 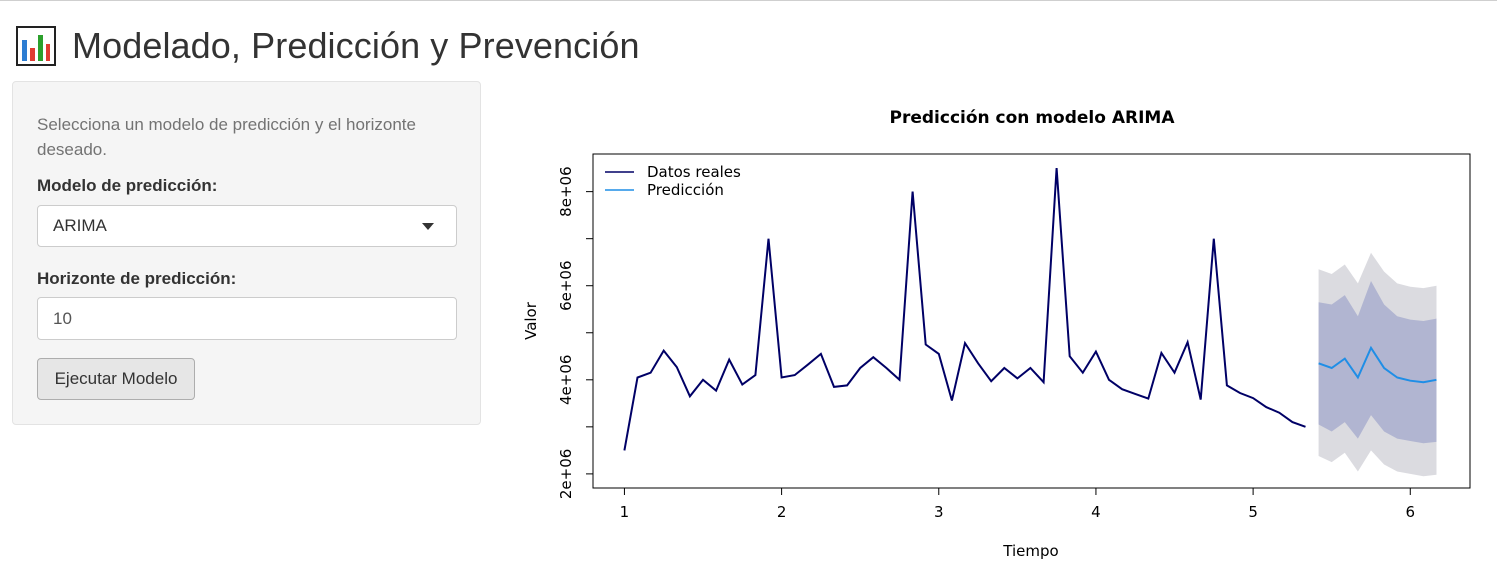 What do you see at coordinates (566, 285) in the screenshot?
I see `y-tick-label: 6e+06` at bounding box center [566, 285].